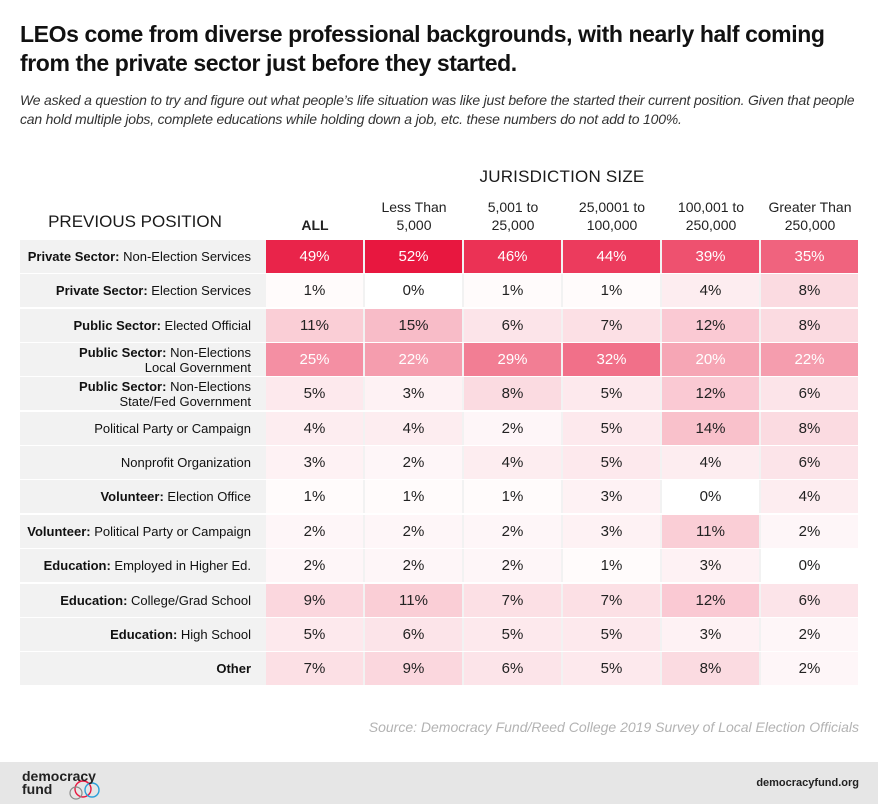 The width and height of the screenshot is (878, 807). I want to click on column-header: 25,0001 to 100,000, so click(612, 216).